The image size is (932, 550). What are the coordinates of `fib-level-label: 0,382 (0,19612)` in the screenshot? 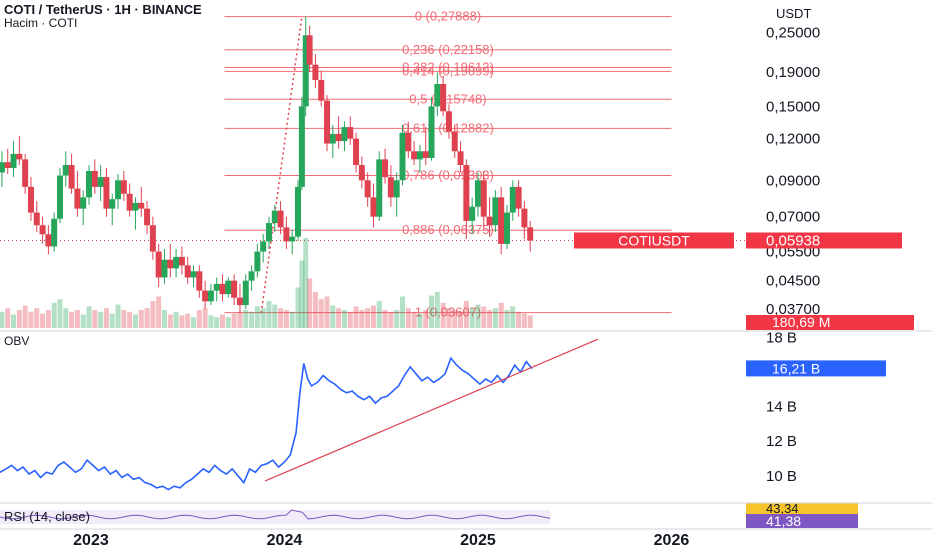 It's located at (448, 67).